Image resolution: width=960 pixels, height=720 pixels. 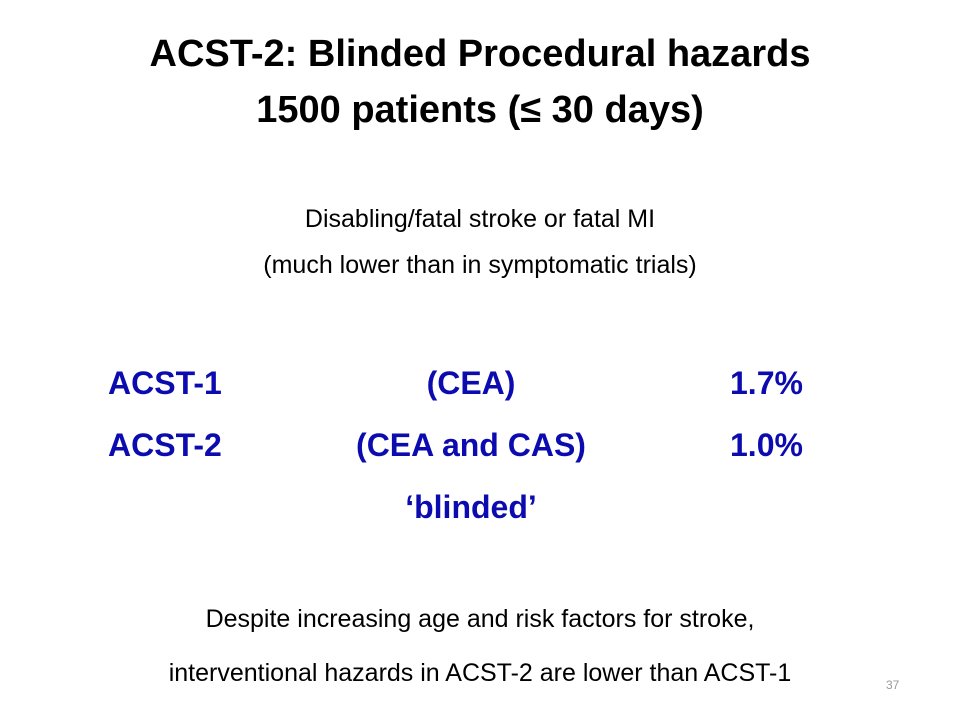 What do you see at coordinates (480, 54) in the screenshot?
I see `slide-title-line-1: ACST-2: Blinded Procedural hazards` at bounding box center [480, 54].